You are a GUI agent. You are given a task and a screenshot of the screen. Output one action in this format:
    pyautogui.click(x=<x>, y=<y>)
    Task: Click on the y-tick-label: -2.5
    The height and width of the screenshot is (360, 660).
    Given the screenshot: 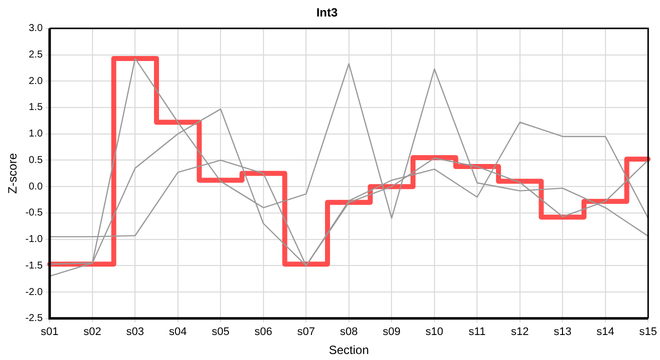 What is the action you would take?
    pyautogui.click(x=34, y=318)
    